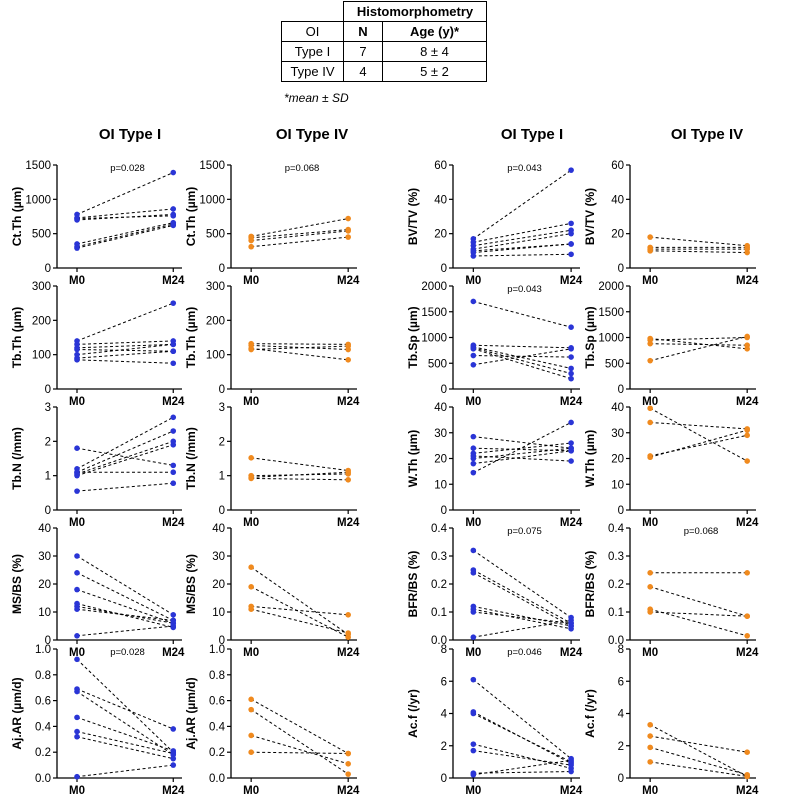  Describe the element at coordinates (440, 485) in the screenshot. I see `y-tick-label: 10` at that location.